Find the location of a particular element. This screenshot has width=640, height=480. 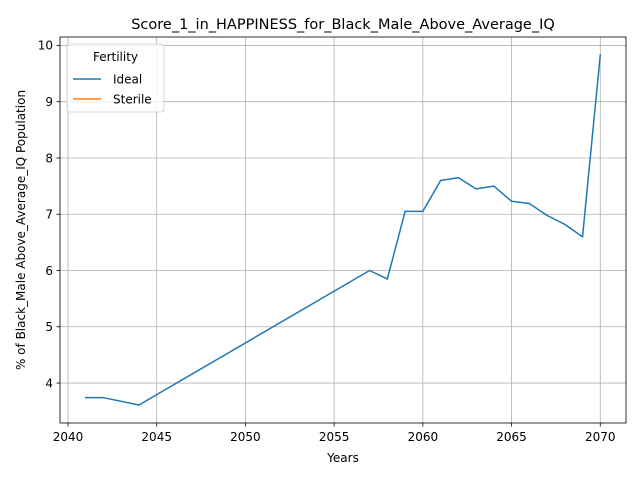

y-tick-label: 5 is located at coordinates (49, 327).